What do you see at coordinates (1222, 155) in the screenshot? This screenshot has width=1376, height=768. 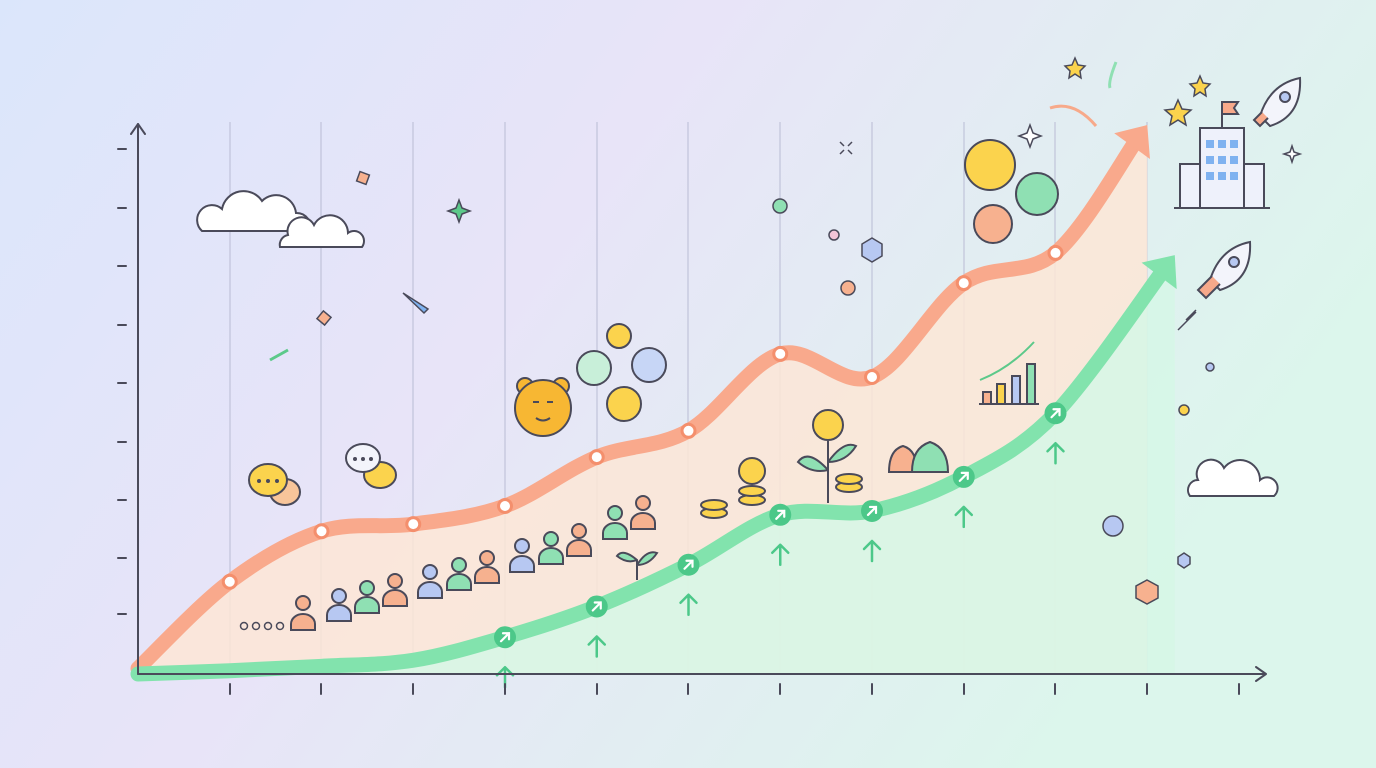 I see `building` at bounding box center [1222, 155].